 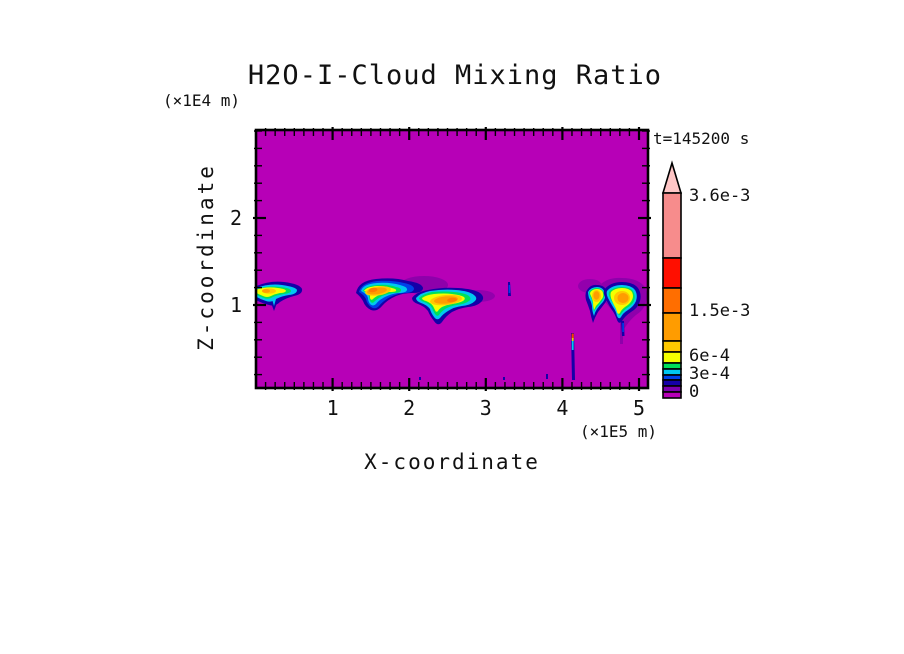 I want to click on z-axis-unit-label: (×1E4 m), so click(x=202, y=100).